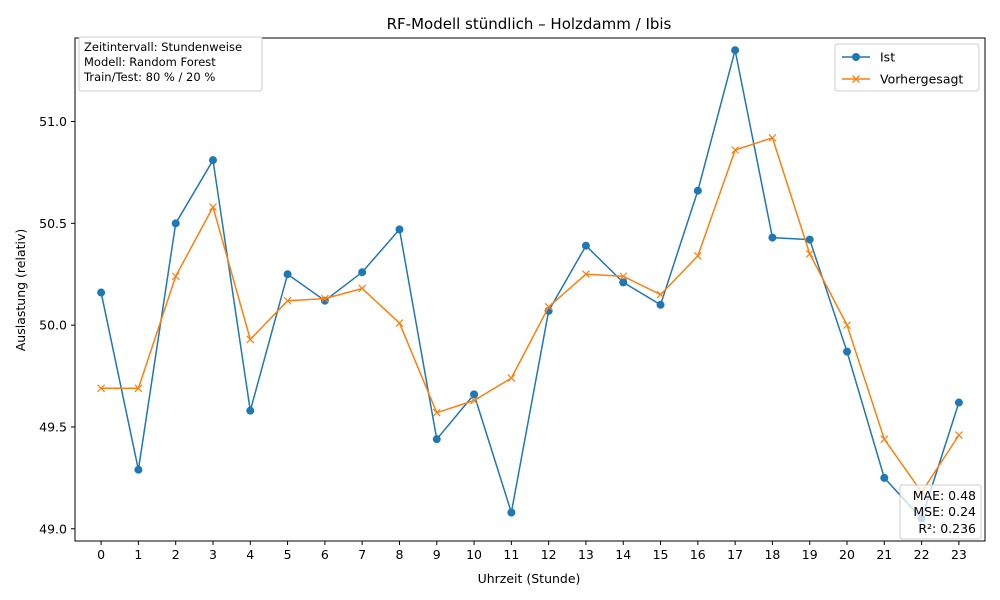 The width and height of the screenshot is (1000, 600). I want to click on info-box-frame, so click(170, 64).